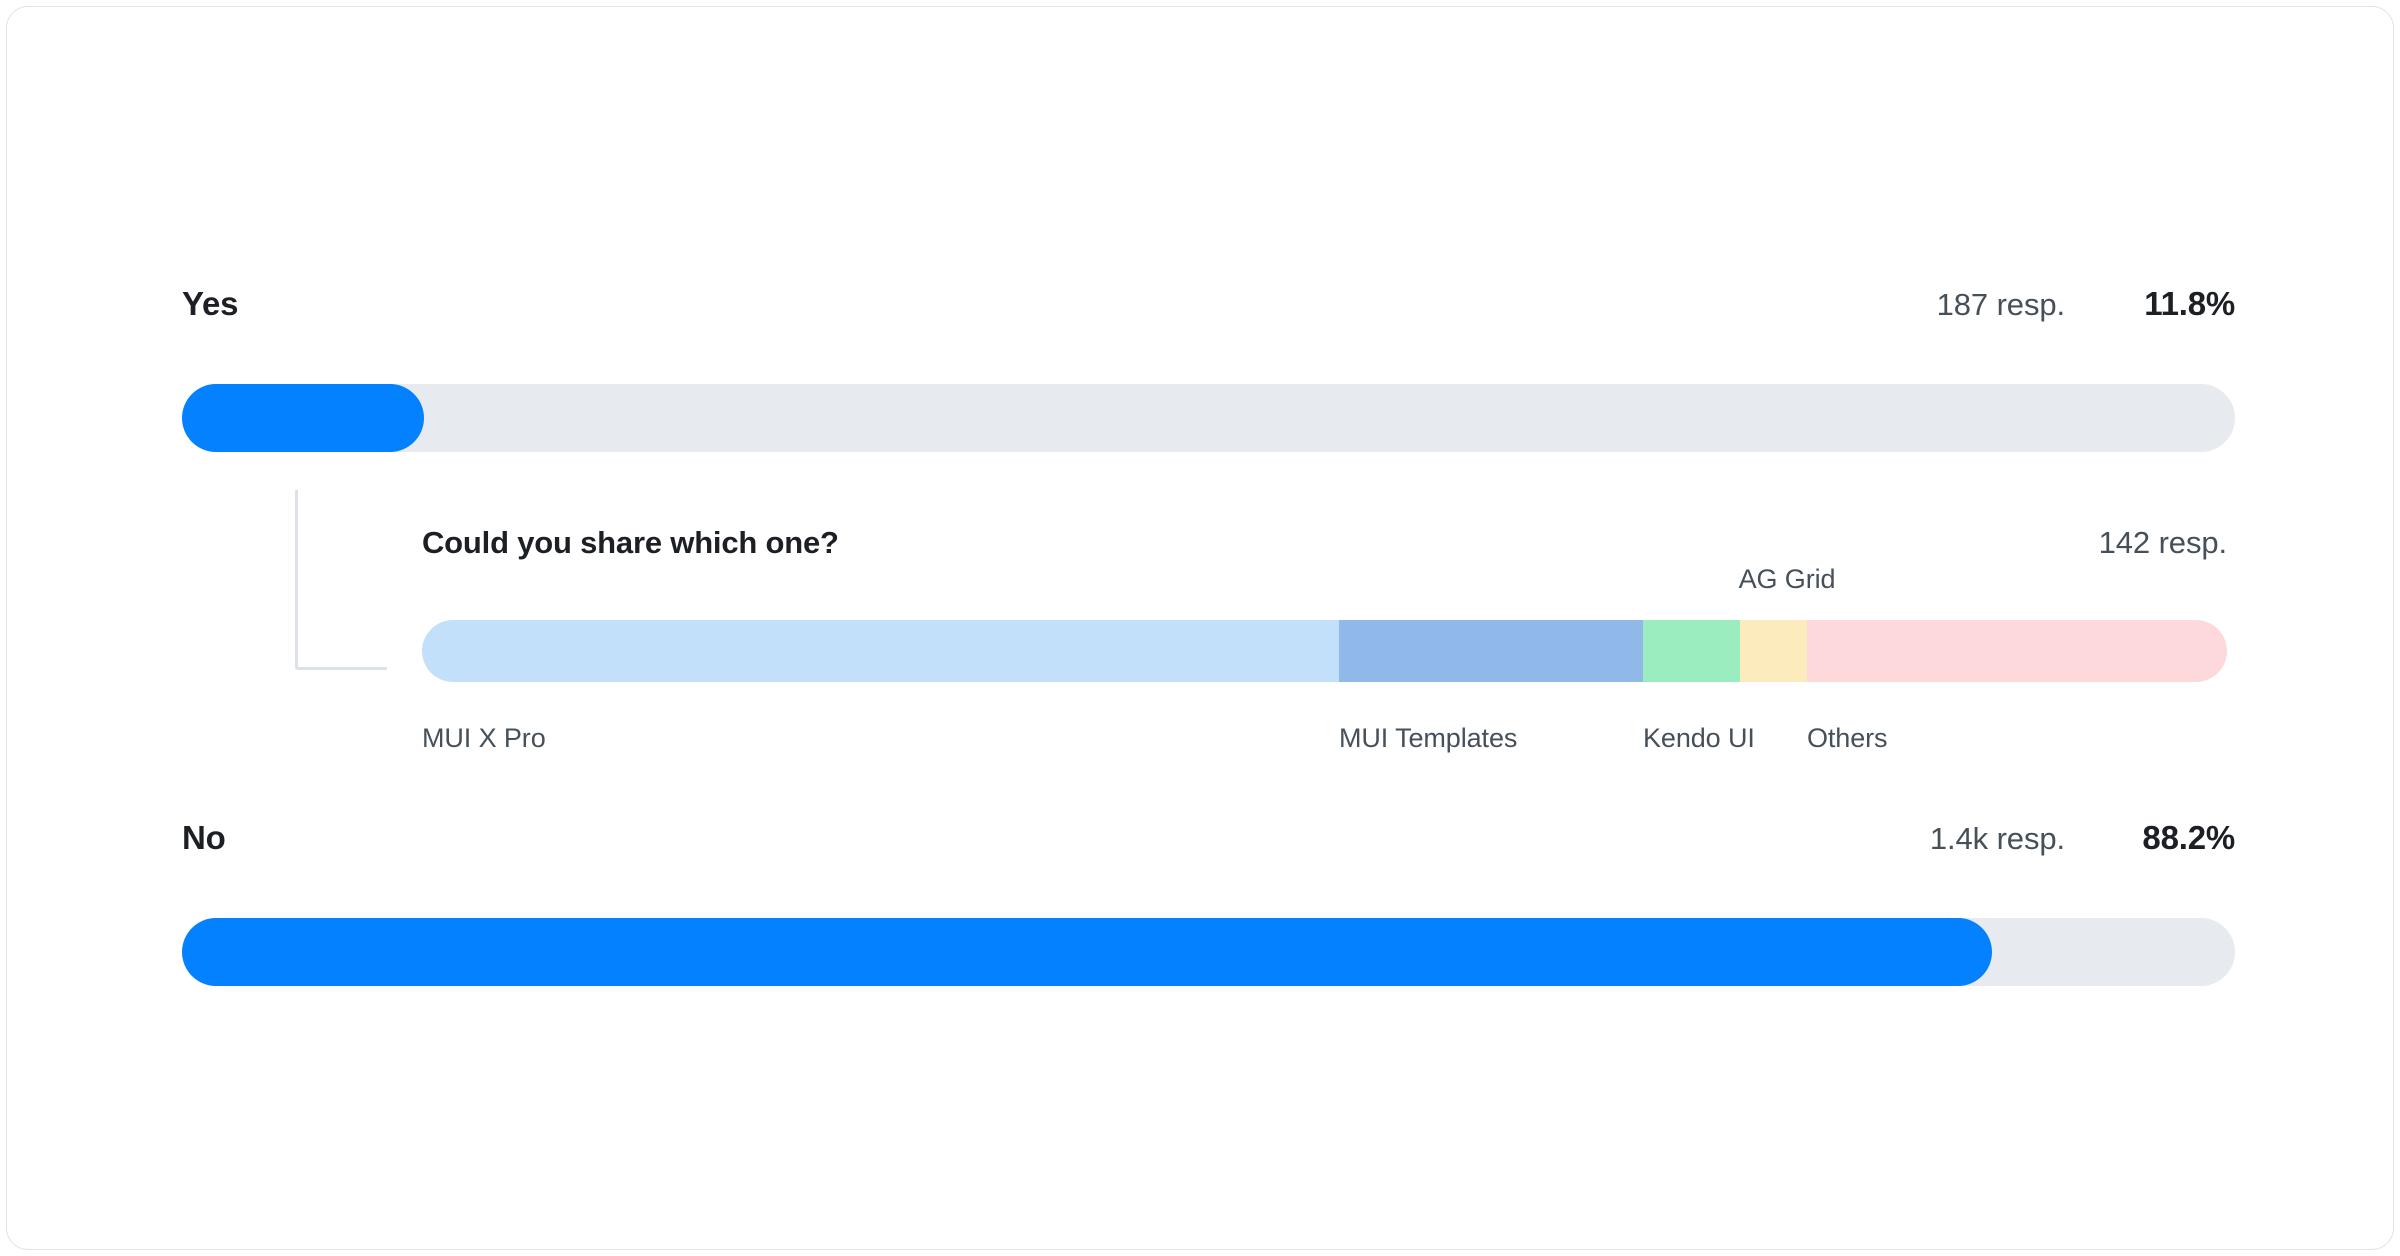  Describe the element at coordinates (1773, 651) in the screenshot. I see `segment-kendo-ui` at that location.